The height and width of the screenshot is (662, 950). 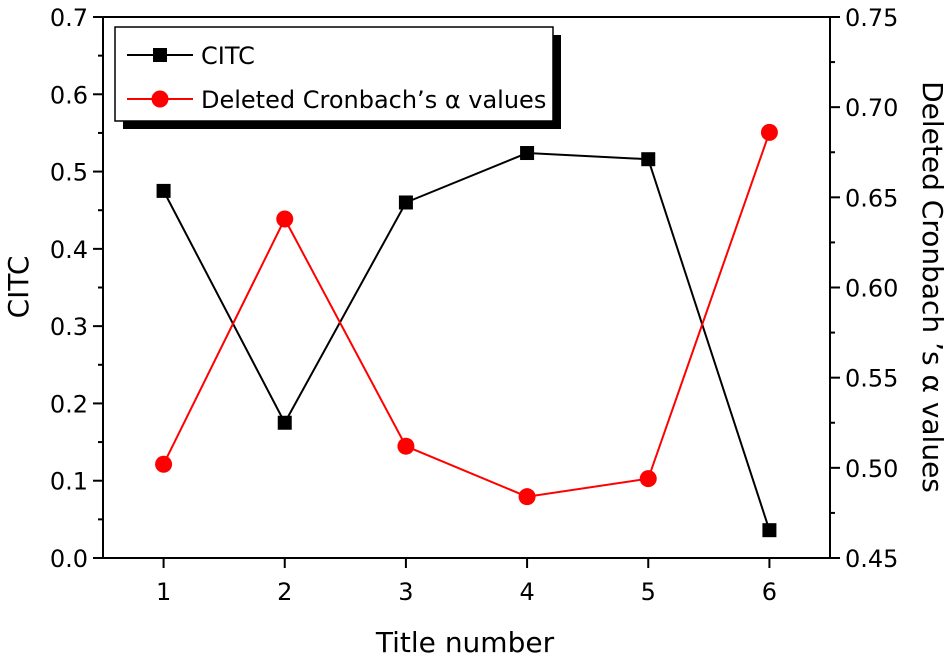 What do you see at coordinates (871, 379) in the screenshot?
I see `right-y-tick-label: 0.55` at bounding box center [871, 379].